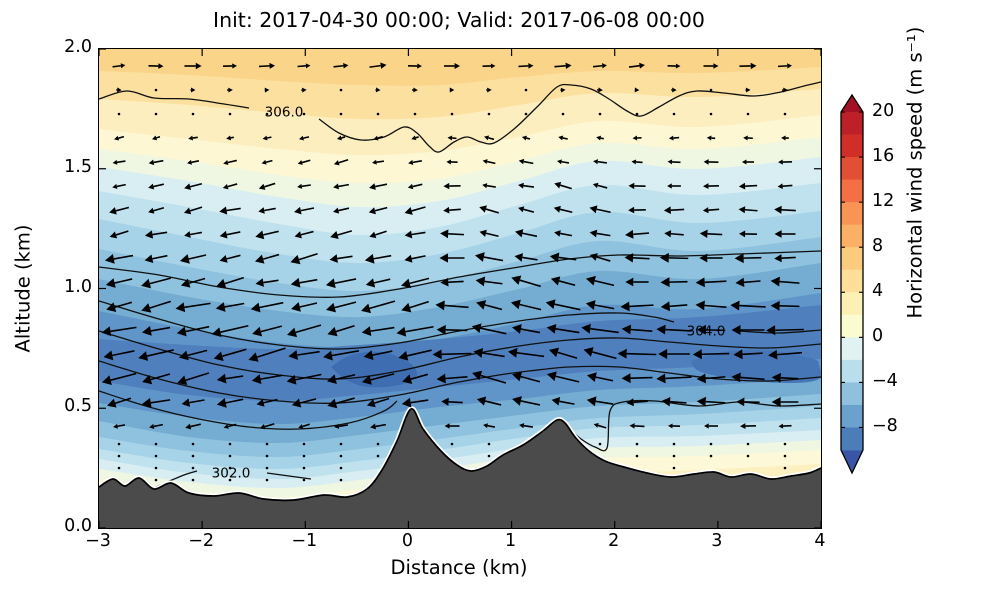 Image resolution: width=1000 pixels, height=600 pixels. Describe the element at coordinates (201, 541) in the screenshot. I see `x-tick-label: −2` at that location.